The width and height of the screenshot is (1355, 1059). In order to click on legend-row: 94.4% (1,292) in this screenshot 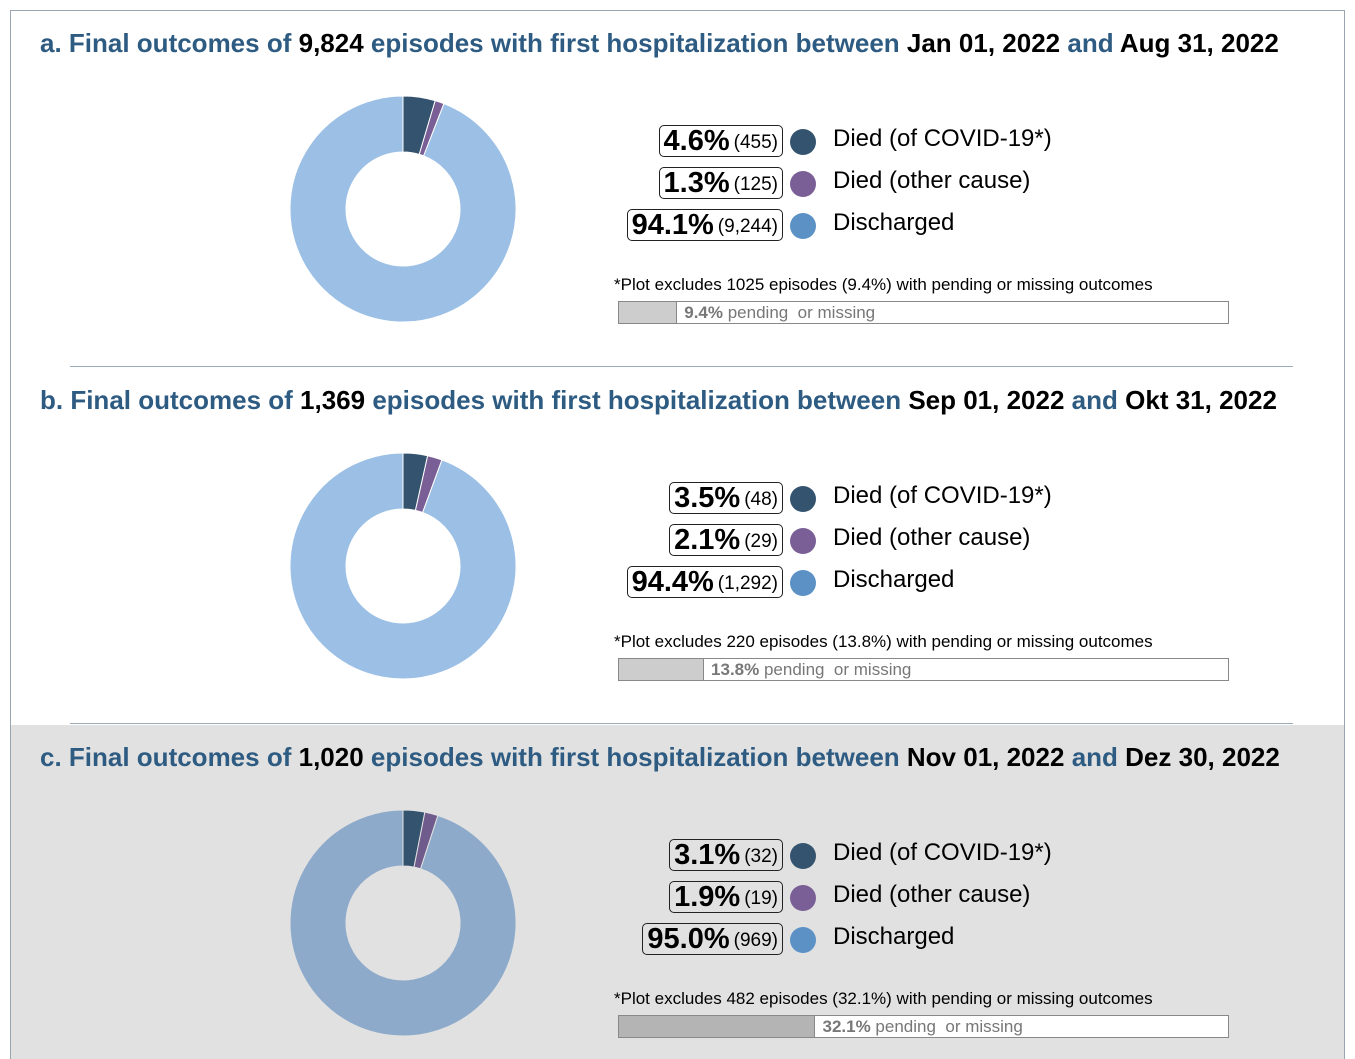, I will do `click(397, 582)`.